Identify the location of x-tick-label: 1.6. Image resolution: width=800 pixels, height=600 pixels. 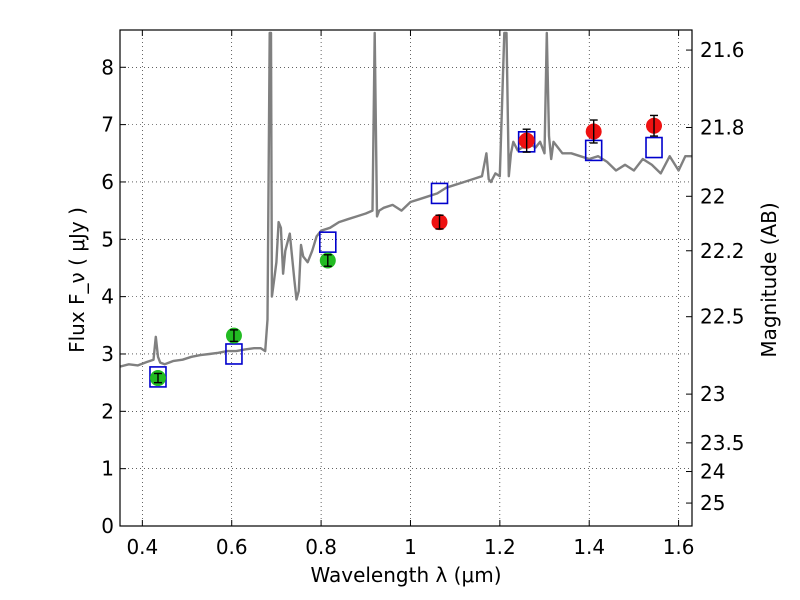
(679, 547).